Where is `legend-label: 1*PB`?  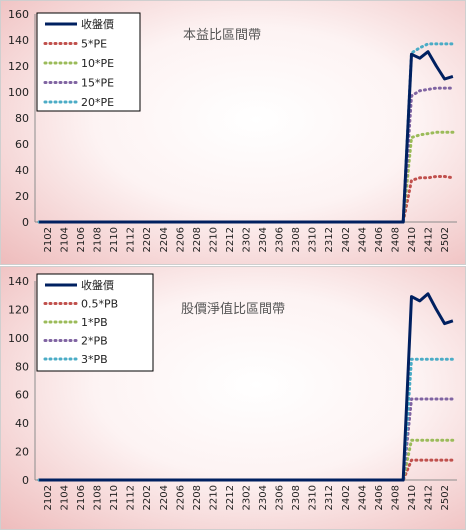
legend-label: 1*PB is located at coordinates (94, 322).